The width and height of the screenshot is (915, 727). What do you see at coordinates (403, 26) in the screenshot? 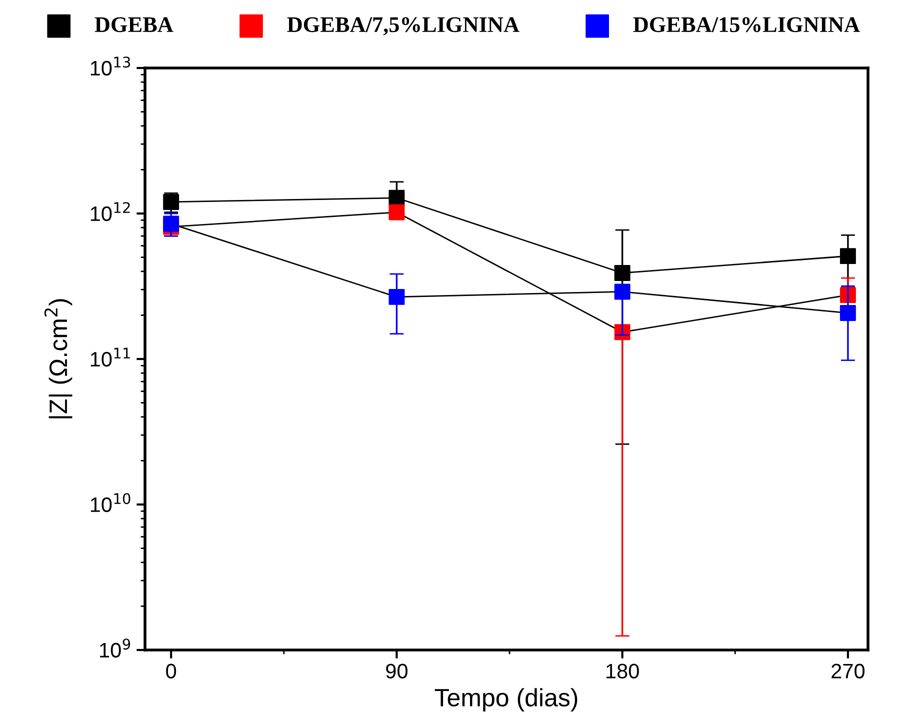
I see `legend-label: DGEBA/7,5%LIGNINA` at bounding box center [403, 26].